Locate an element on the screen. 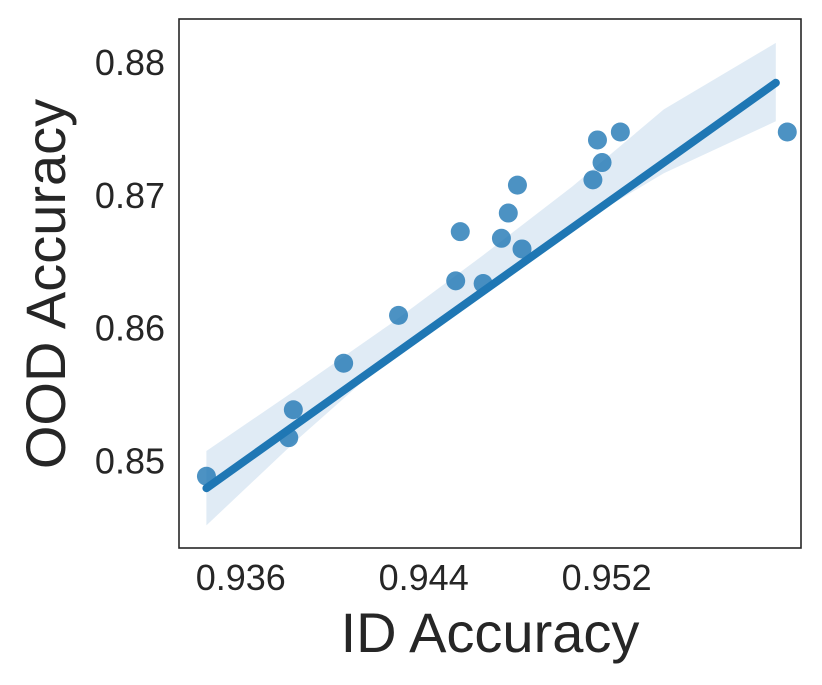  y-tick-label: 0.88 is located at coordinates (130, 62).